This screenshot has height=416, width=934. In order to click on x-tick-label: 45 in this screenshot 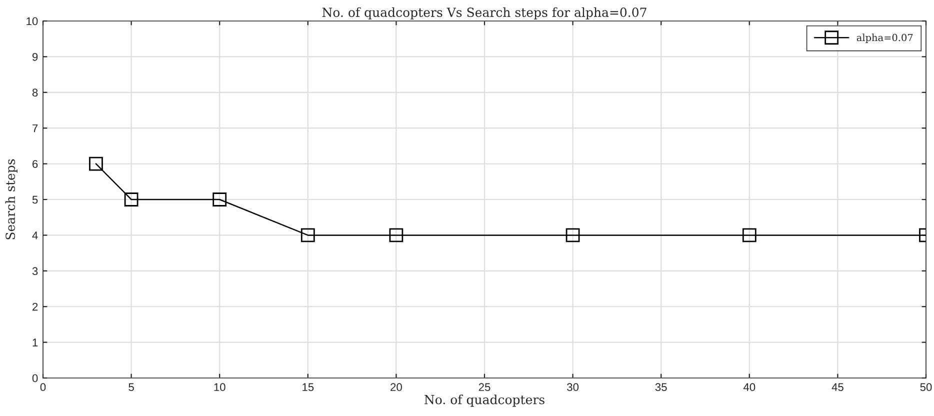, I will do `click(838, 387)`.